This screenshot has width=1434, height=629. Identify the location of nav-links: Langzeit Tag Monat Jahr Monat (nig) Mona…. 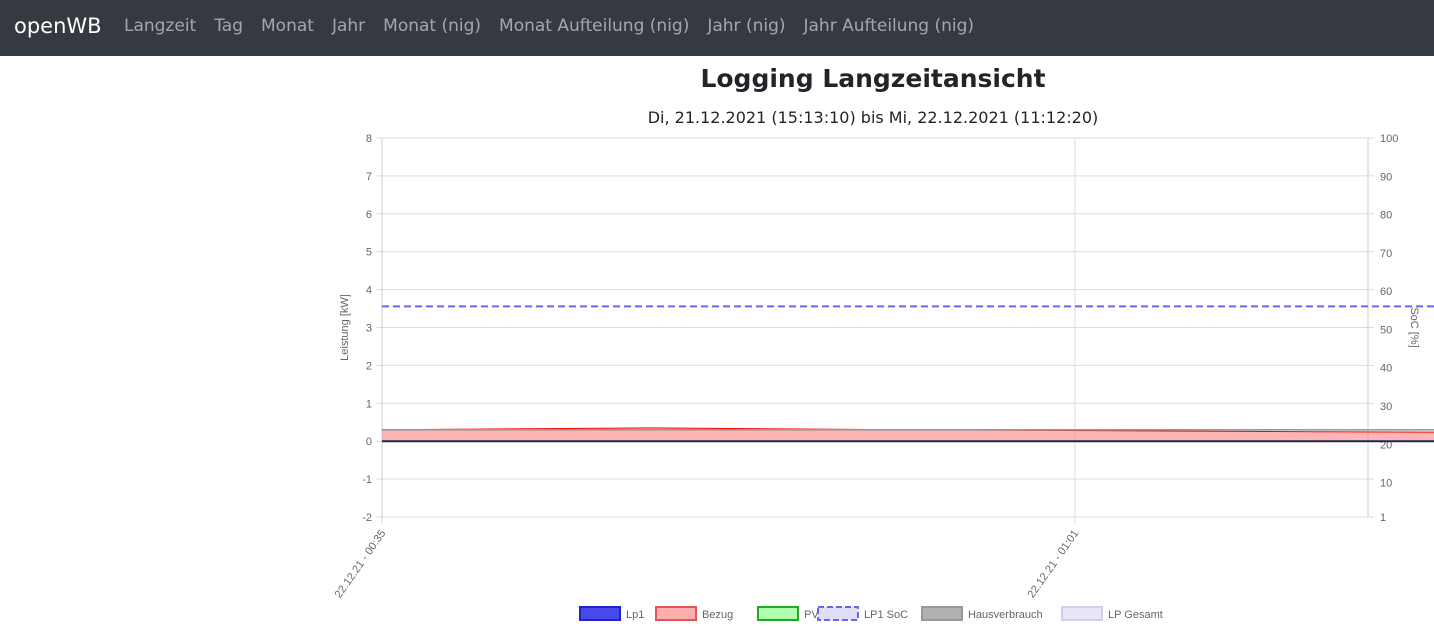
(549, 26).